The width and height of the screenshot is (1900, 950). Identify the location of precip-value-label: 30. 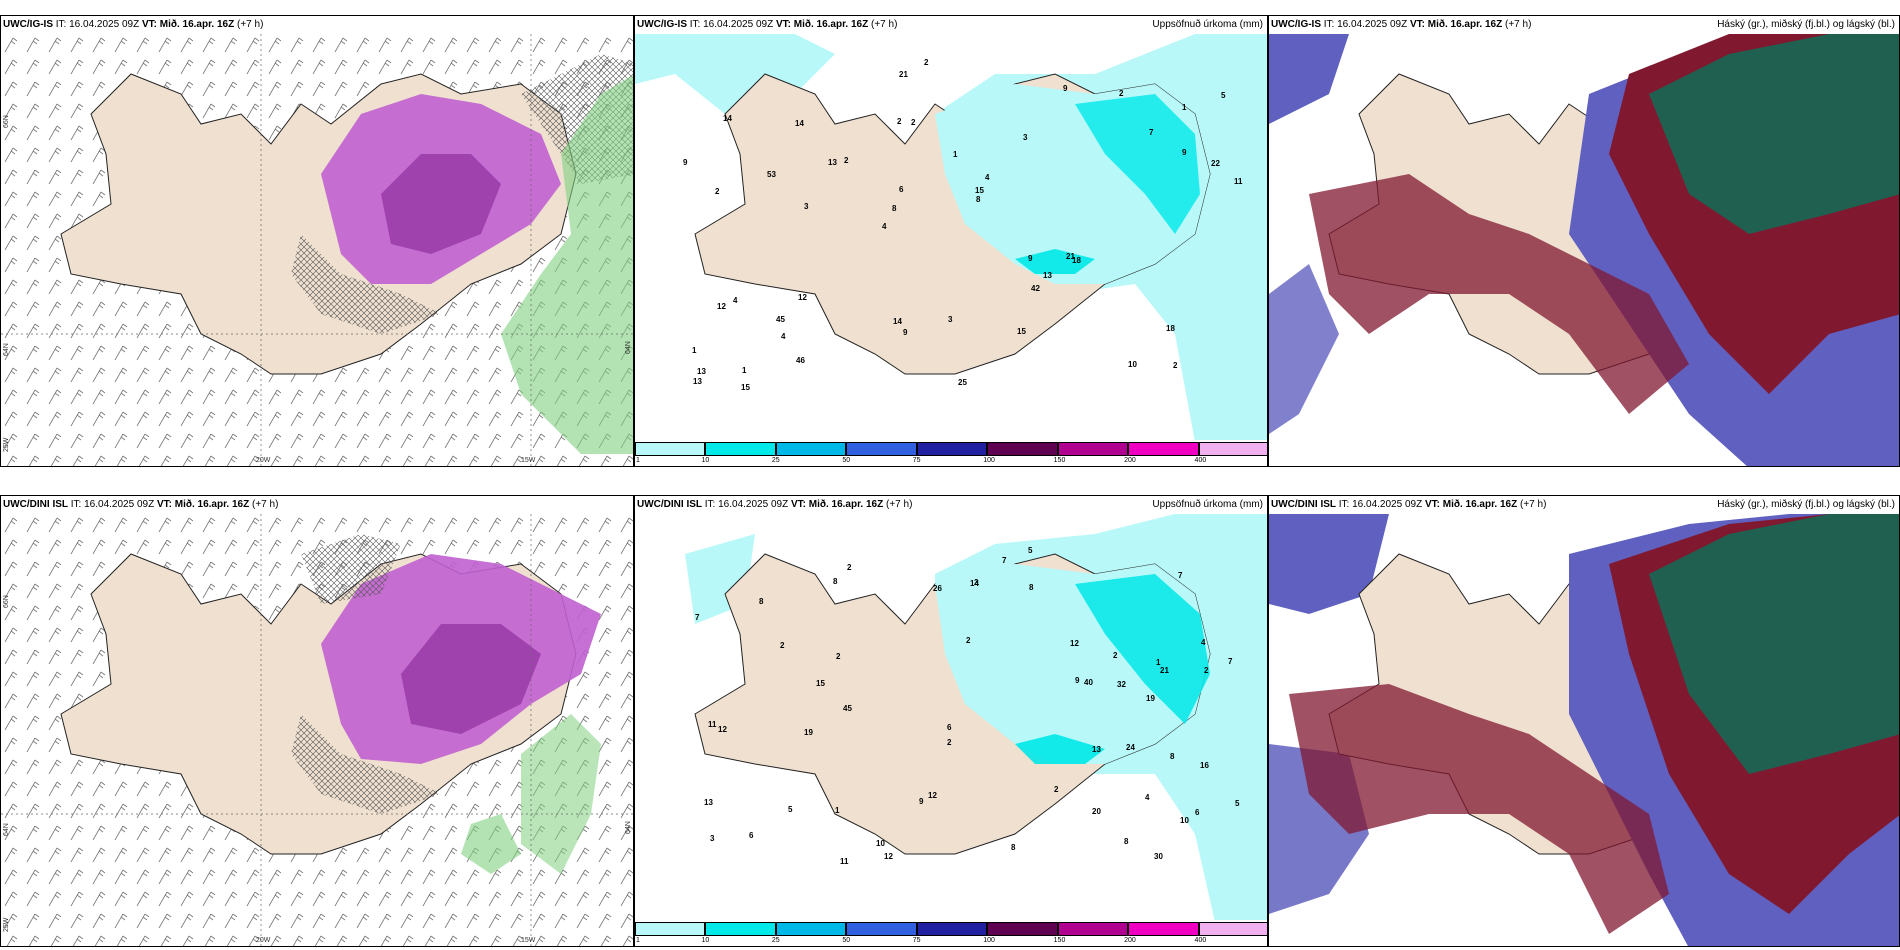
(1158, 856).